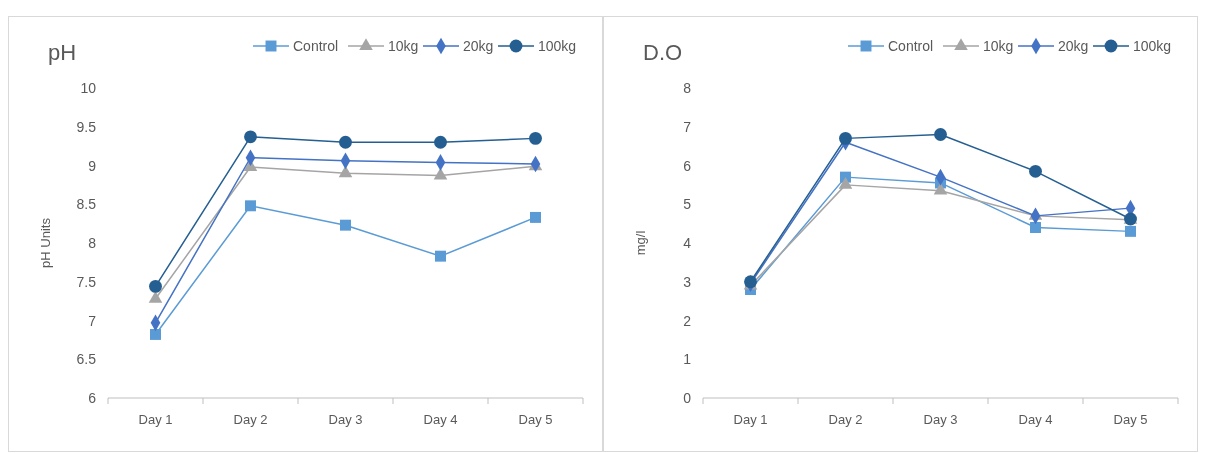 Image resolution: width=1207 pixels, height=453 pixels. Describe the element at coordinates (687, 243) in the screenshot. I see `y-tick-label: 4` at that location.